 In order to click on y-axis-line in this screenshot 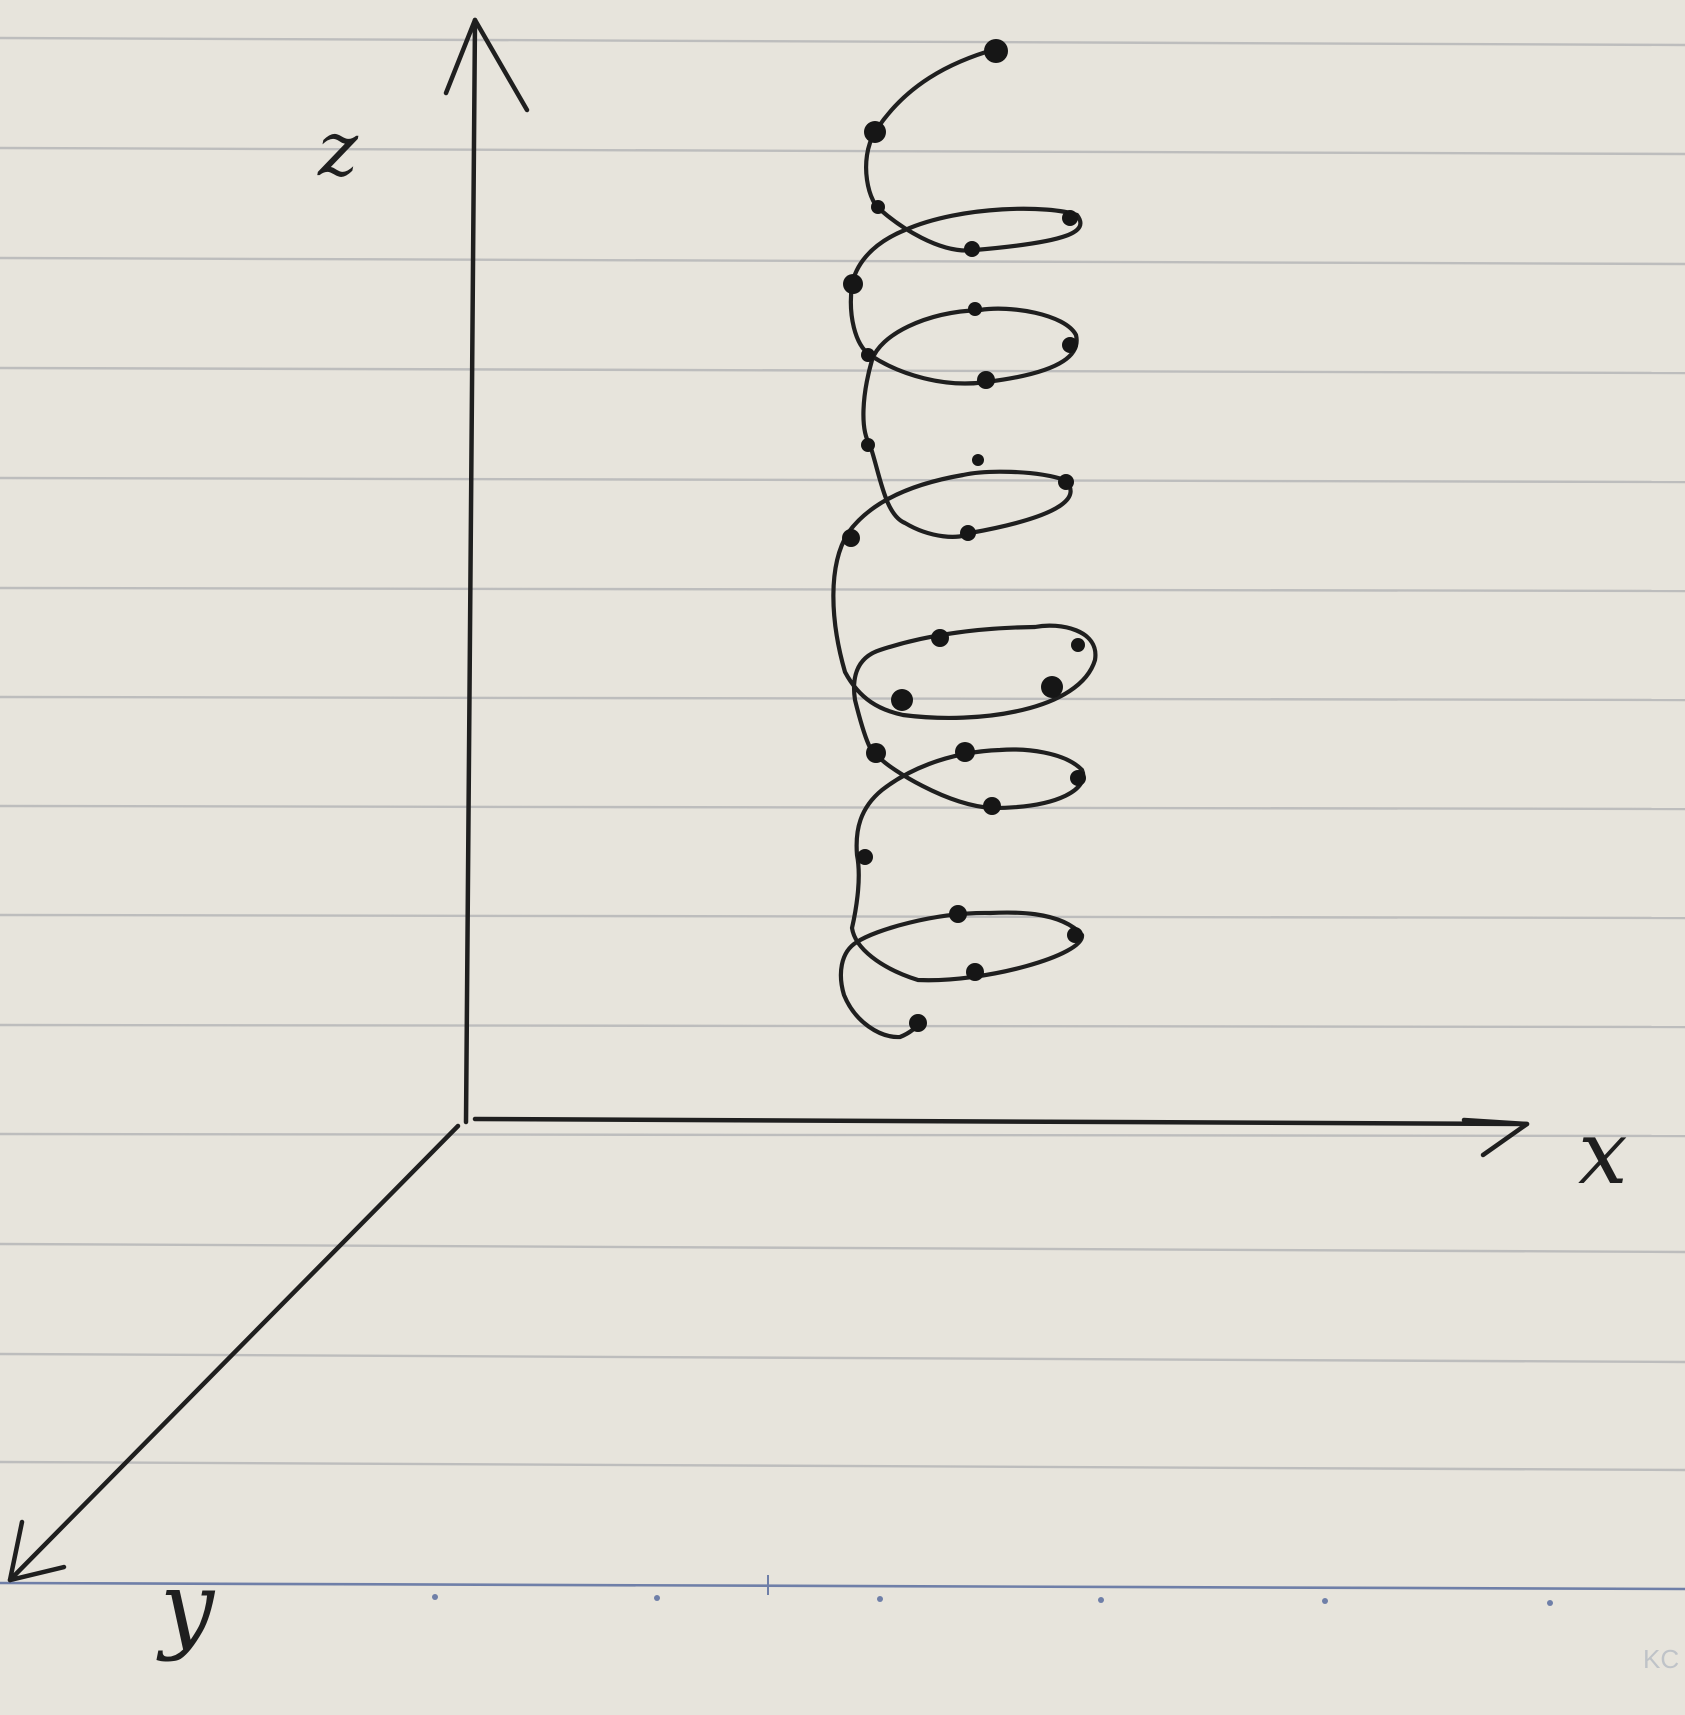, I will do `click(234, 1353)`.